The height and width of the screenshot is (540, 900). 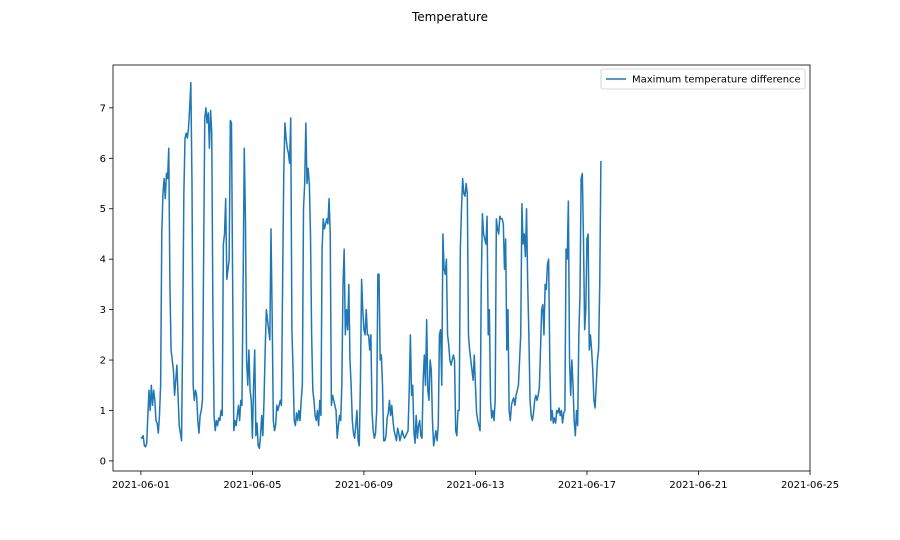 What do you see at coordinates (716, 80) in the screenshot?
I see `legend-label: Maximum temperature difference` at bounding box center [716, 80].